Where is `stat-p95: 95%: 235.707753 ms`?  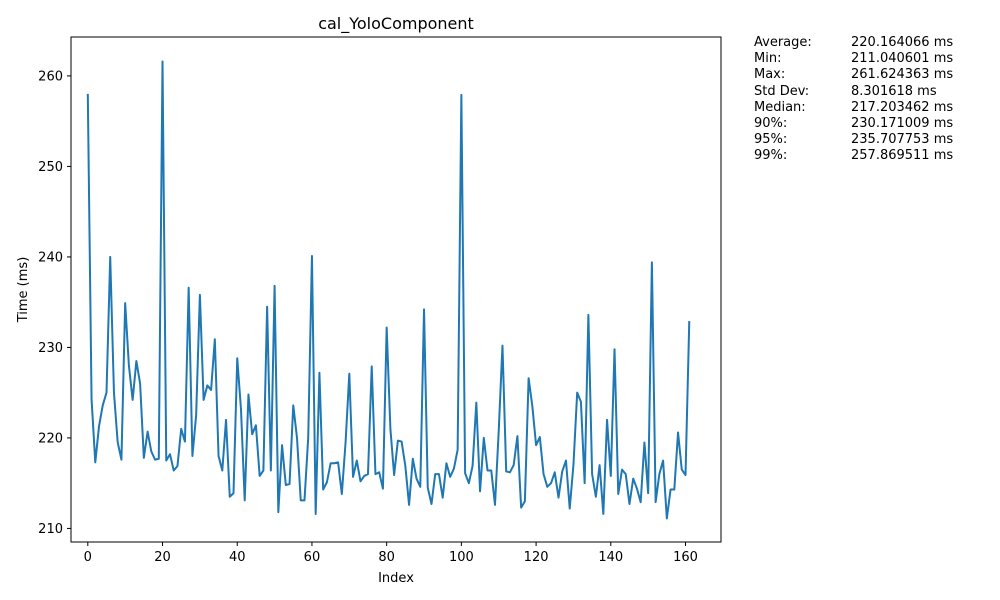
stat-p95: 95%: 235.707753 ms is located at coordinates (853, 140).